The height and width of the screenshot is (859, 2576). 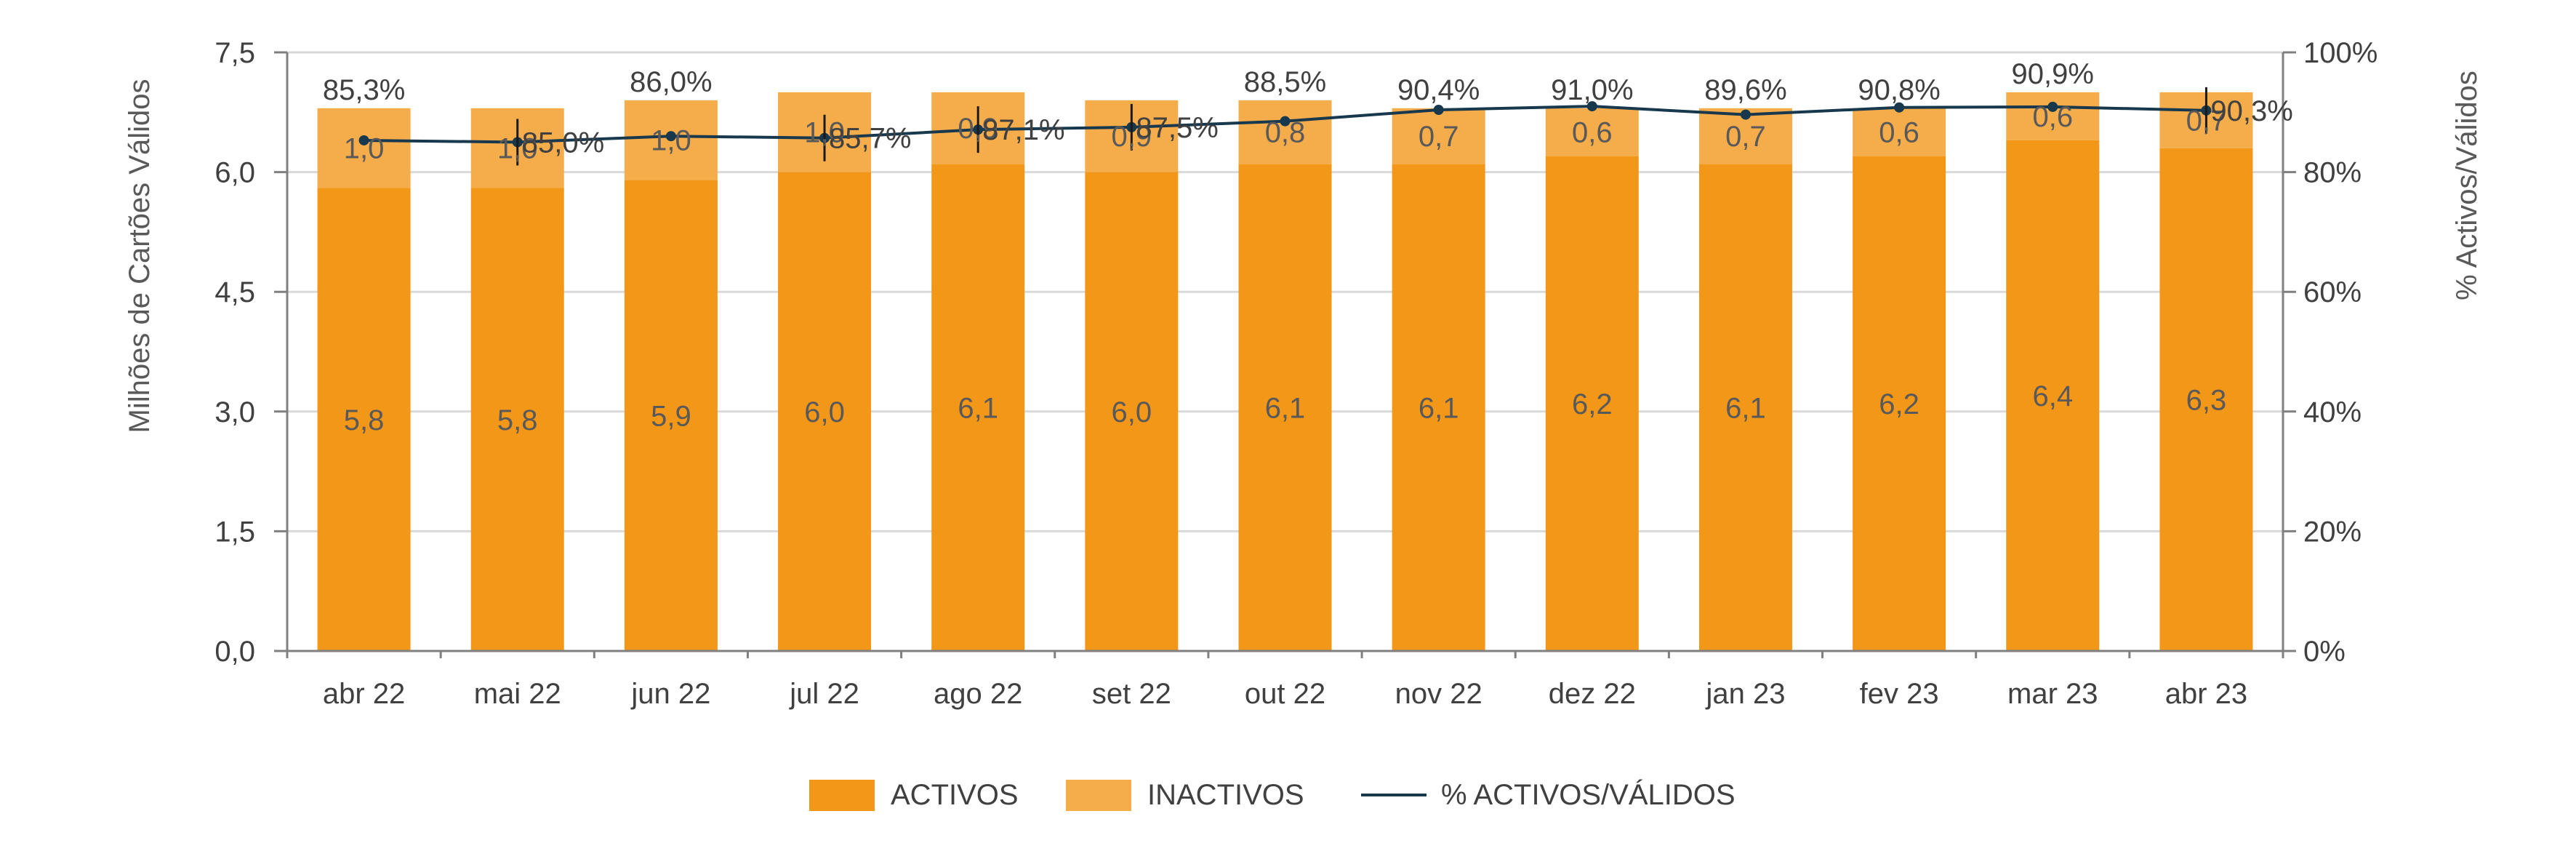 I want to click on x-tick-label: set 22, so click(x=1131, y=694).